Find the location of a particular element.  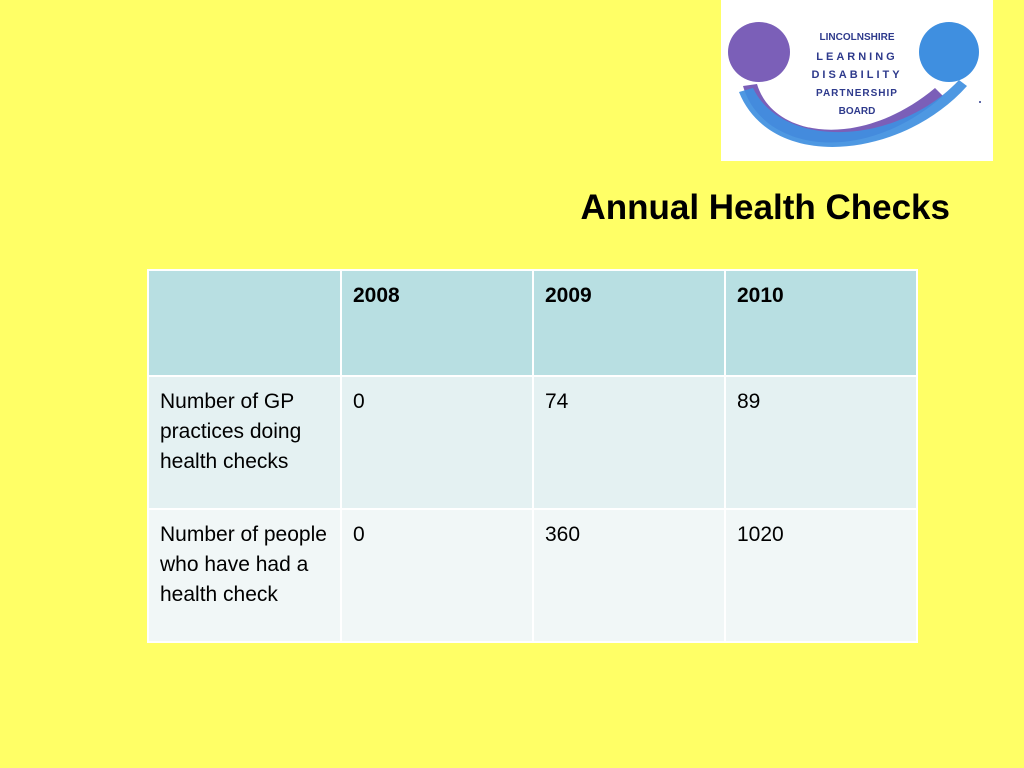

table-header-cell: 2009 is located at coordinates (629, 323).